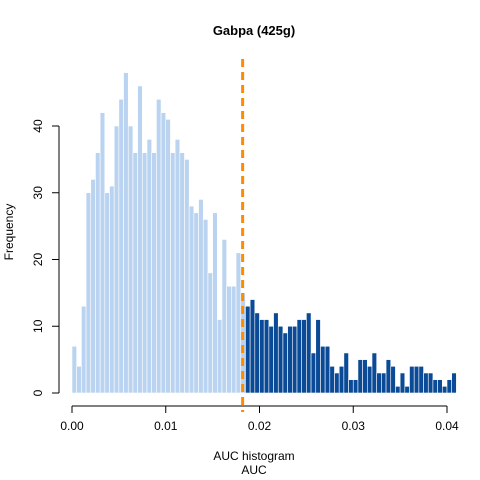 This screenshot has height=480, width=480. What do you see at coordinates (72, 426) in the screenshot?
I see `x-tick-label: 0.00` at bounding box center [72, 426].